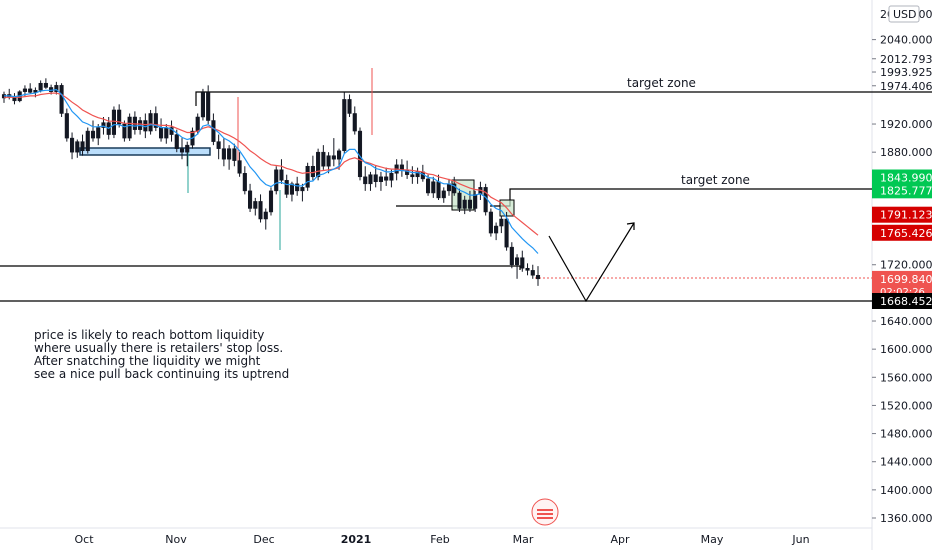  I want to click on currency-label: USD, so click(905, 14).